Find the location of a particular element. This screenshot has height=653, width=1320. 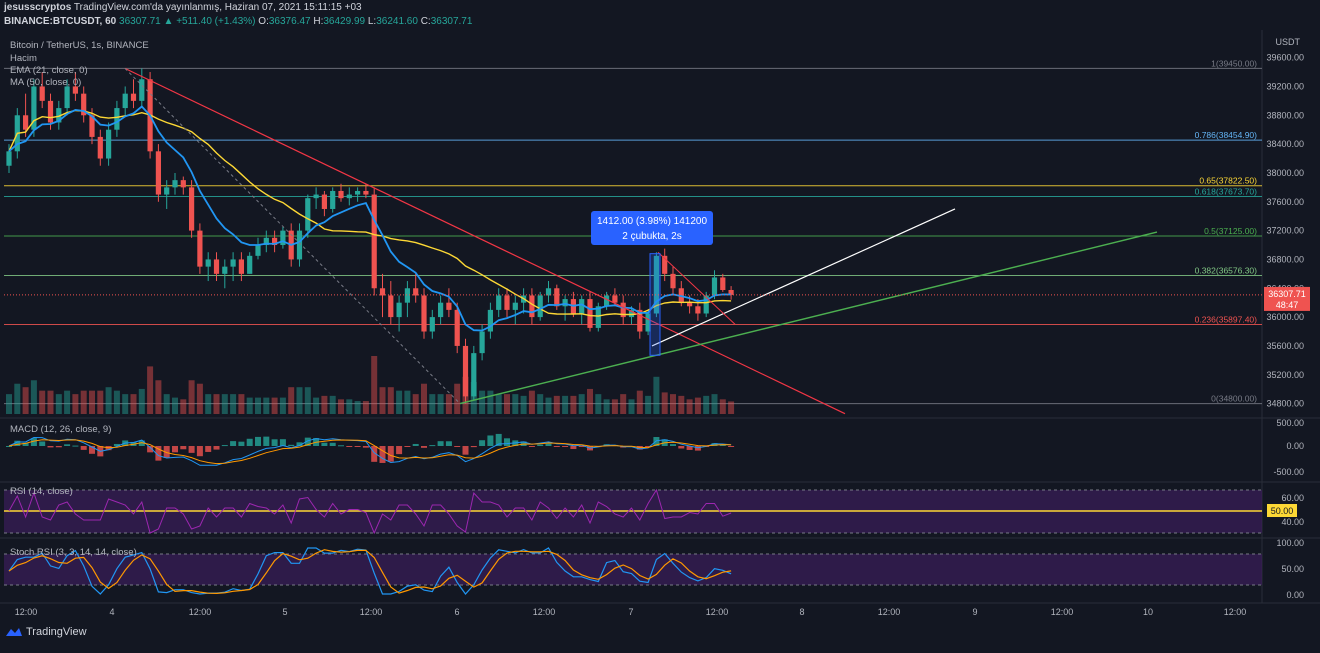

price-tick: 38400.00 is located at coordinates (1285, 144).